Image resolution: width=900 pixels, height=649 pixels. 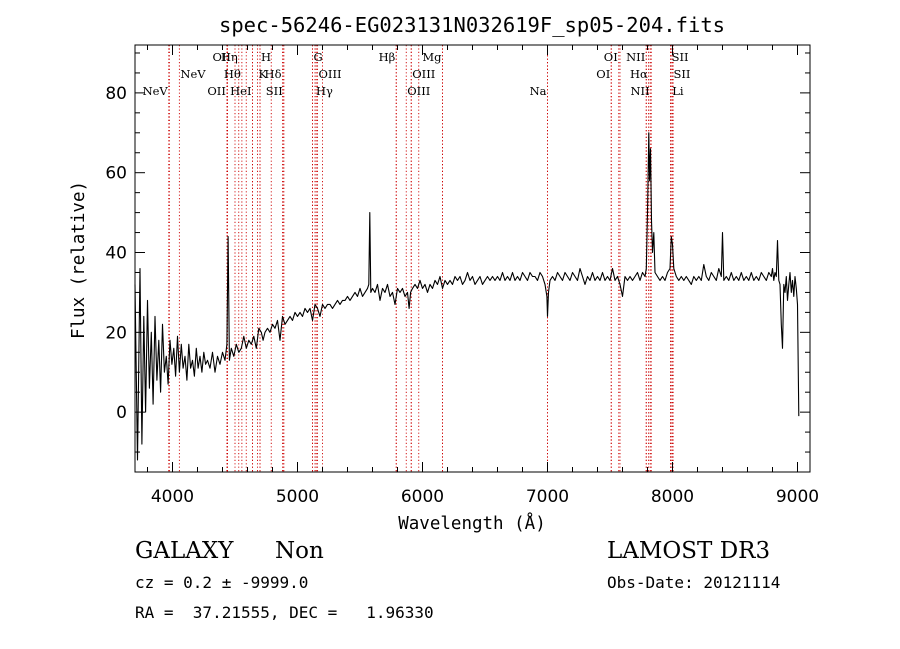 What do you see at coordinates (297, 497) in the screenshot?
I see `x-tick-label: 5000` at bounding box center [297, 497].